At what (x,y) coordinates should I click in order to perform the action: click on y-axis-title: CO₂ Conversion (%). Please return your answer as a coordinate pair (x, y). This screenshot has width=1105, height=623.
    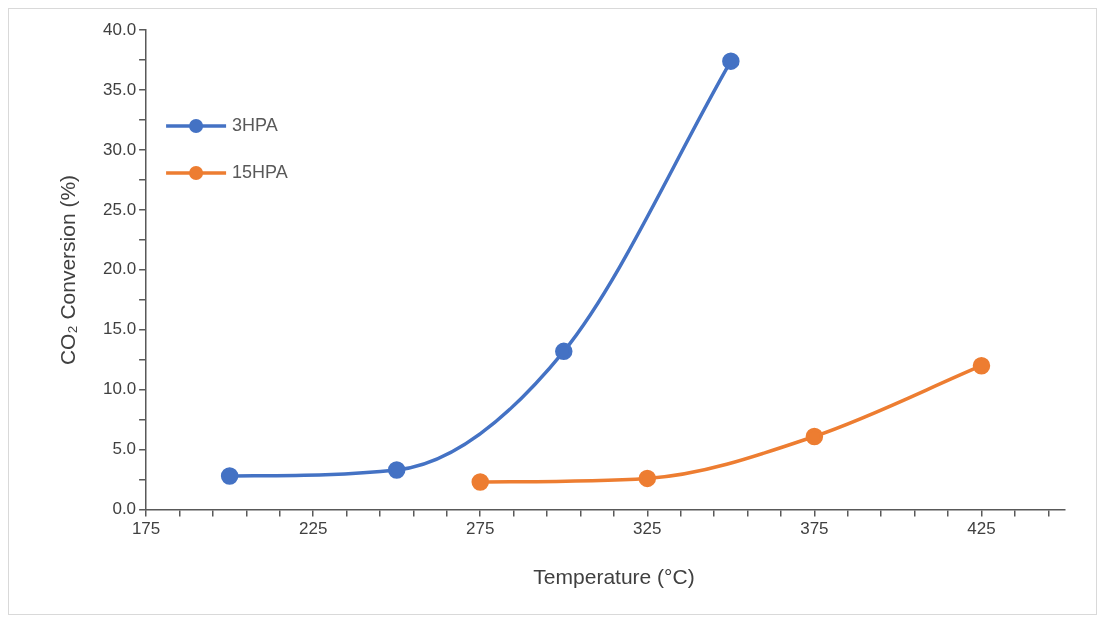
    Looking at the image, I should click on (68, 270).